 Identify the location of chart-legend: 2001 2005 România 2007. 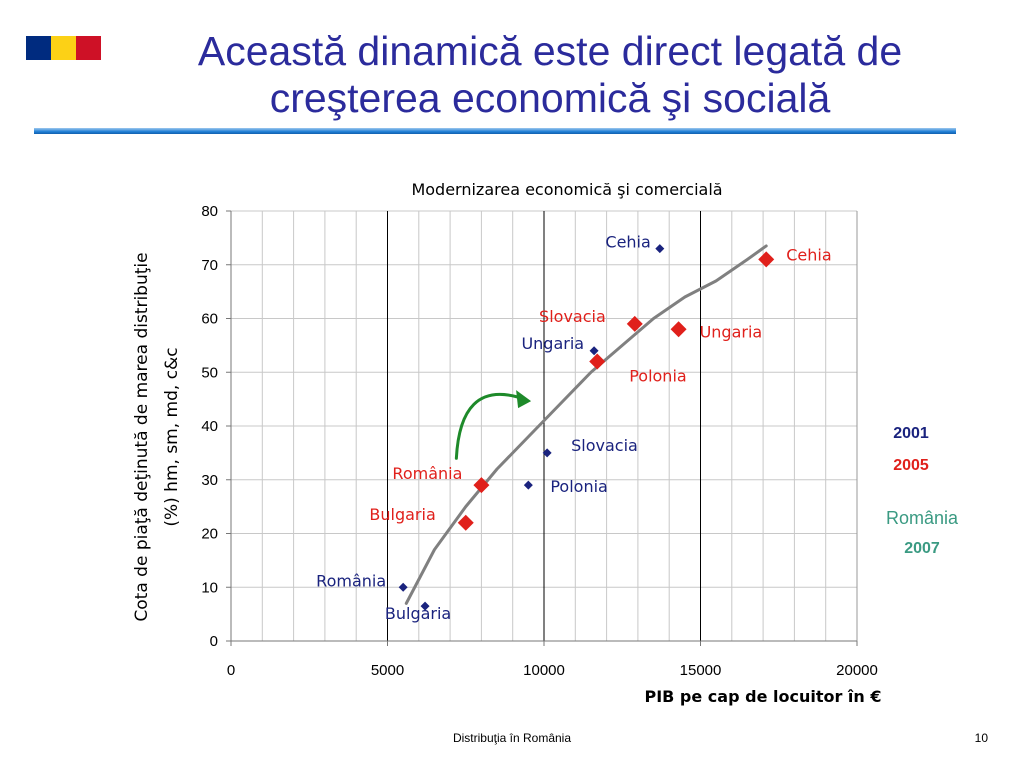
(922, 491).